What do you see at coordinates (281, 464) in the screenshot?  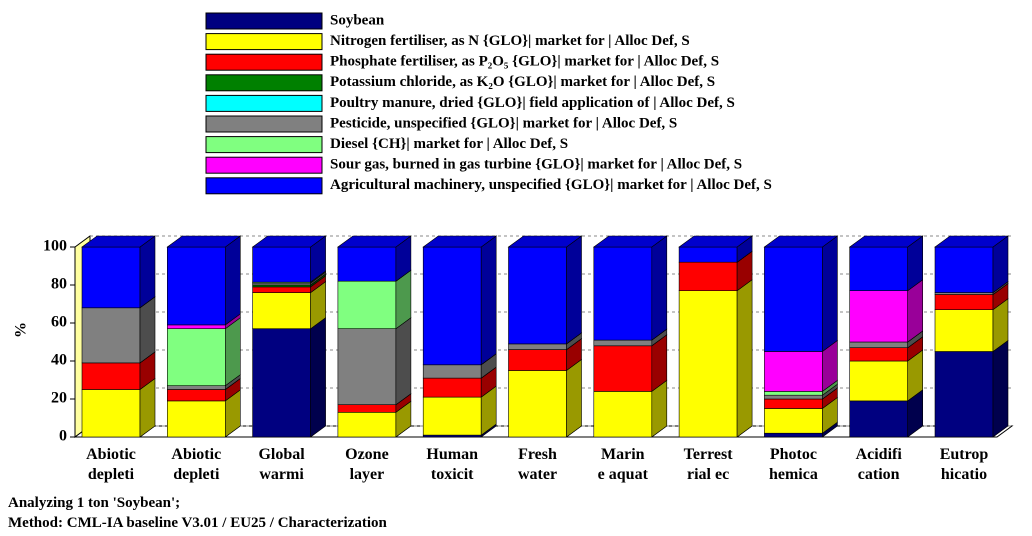 I see `x-tick-label: Global warmi` at bounding box center [281, 464].